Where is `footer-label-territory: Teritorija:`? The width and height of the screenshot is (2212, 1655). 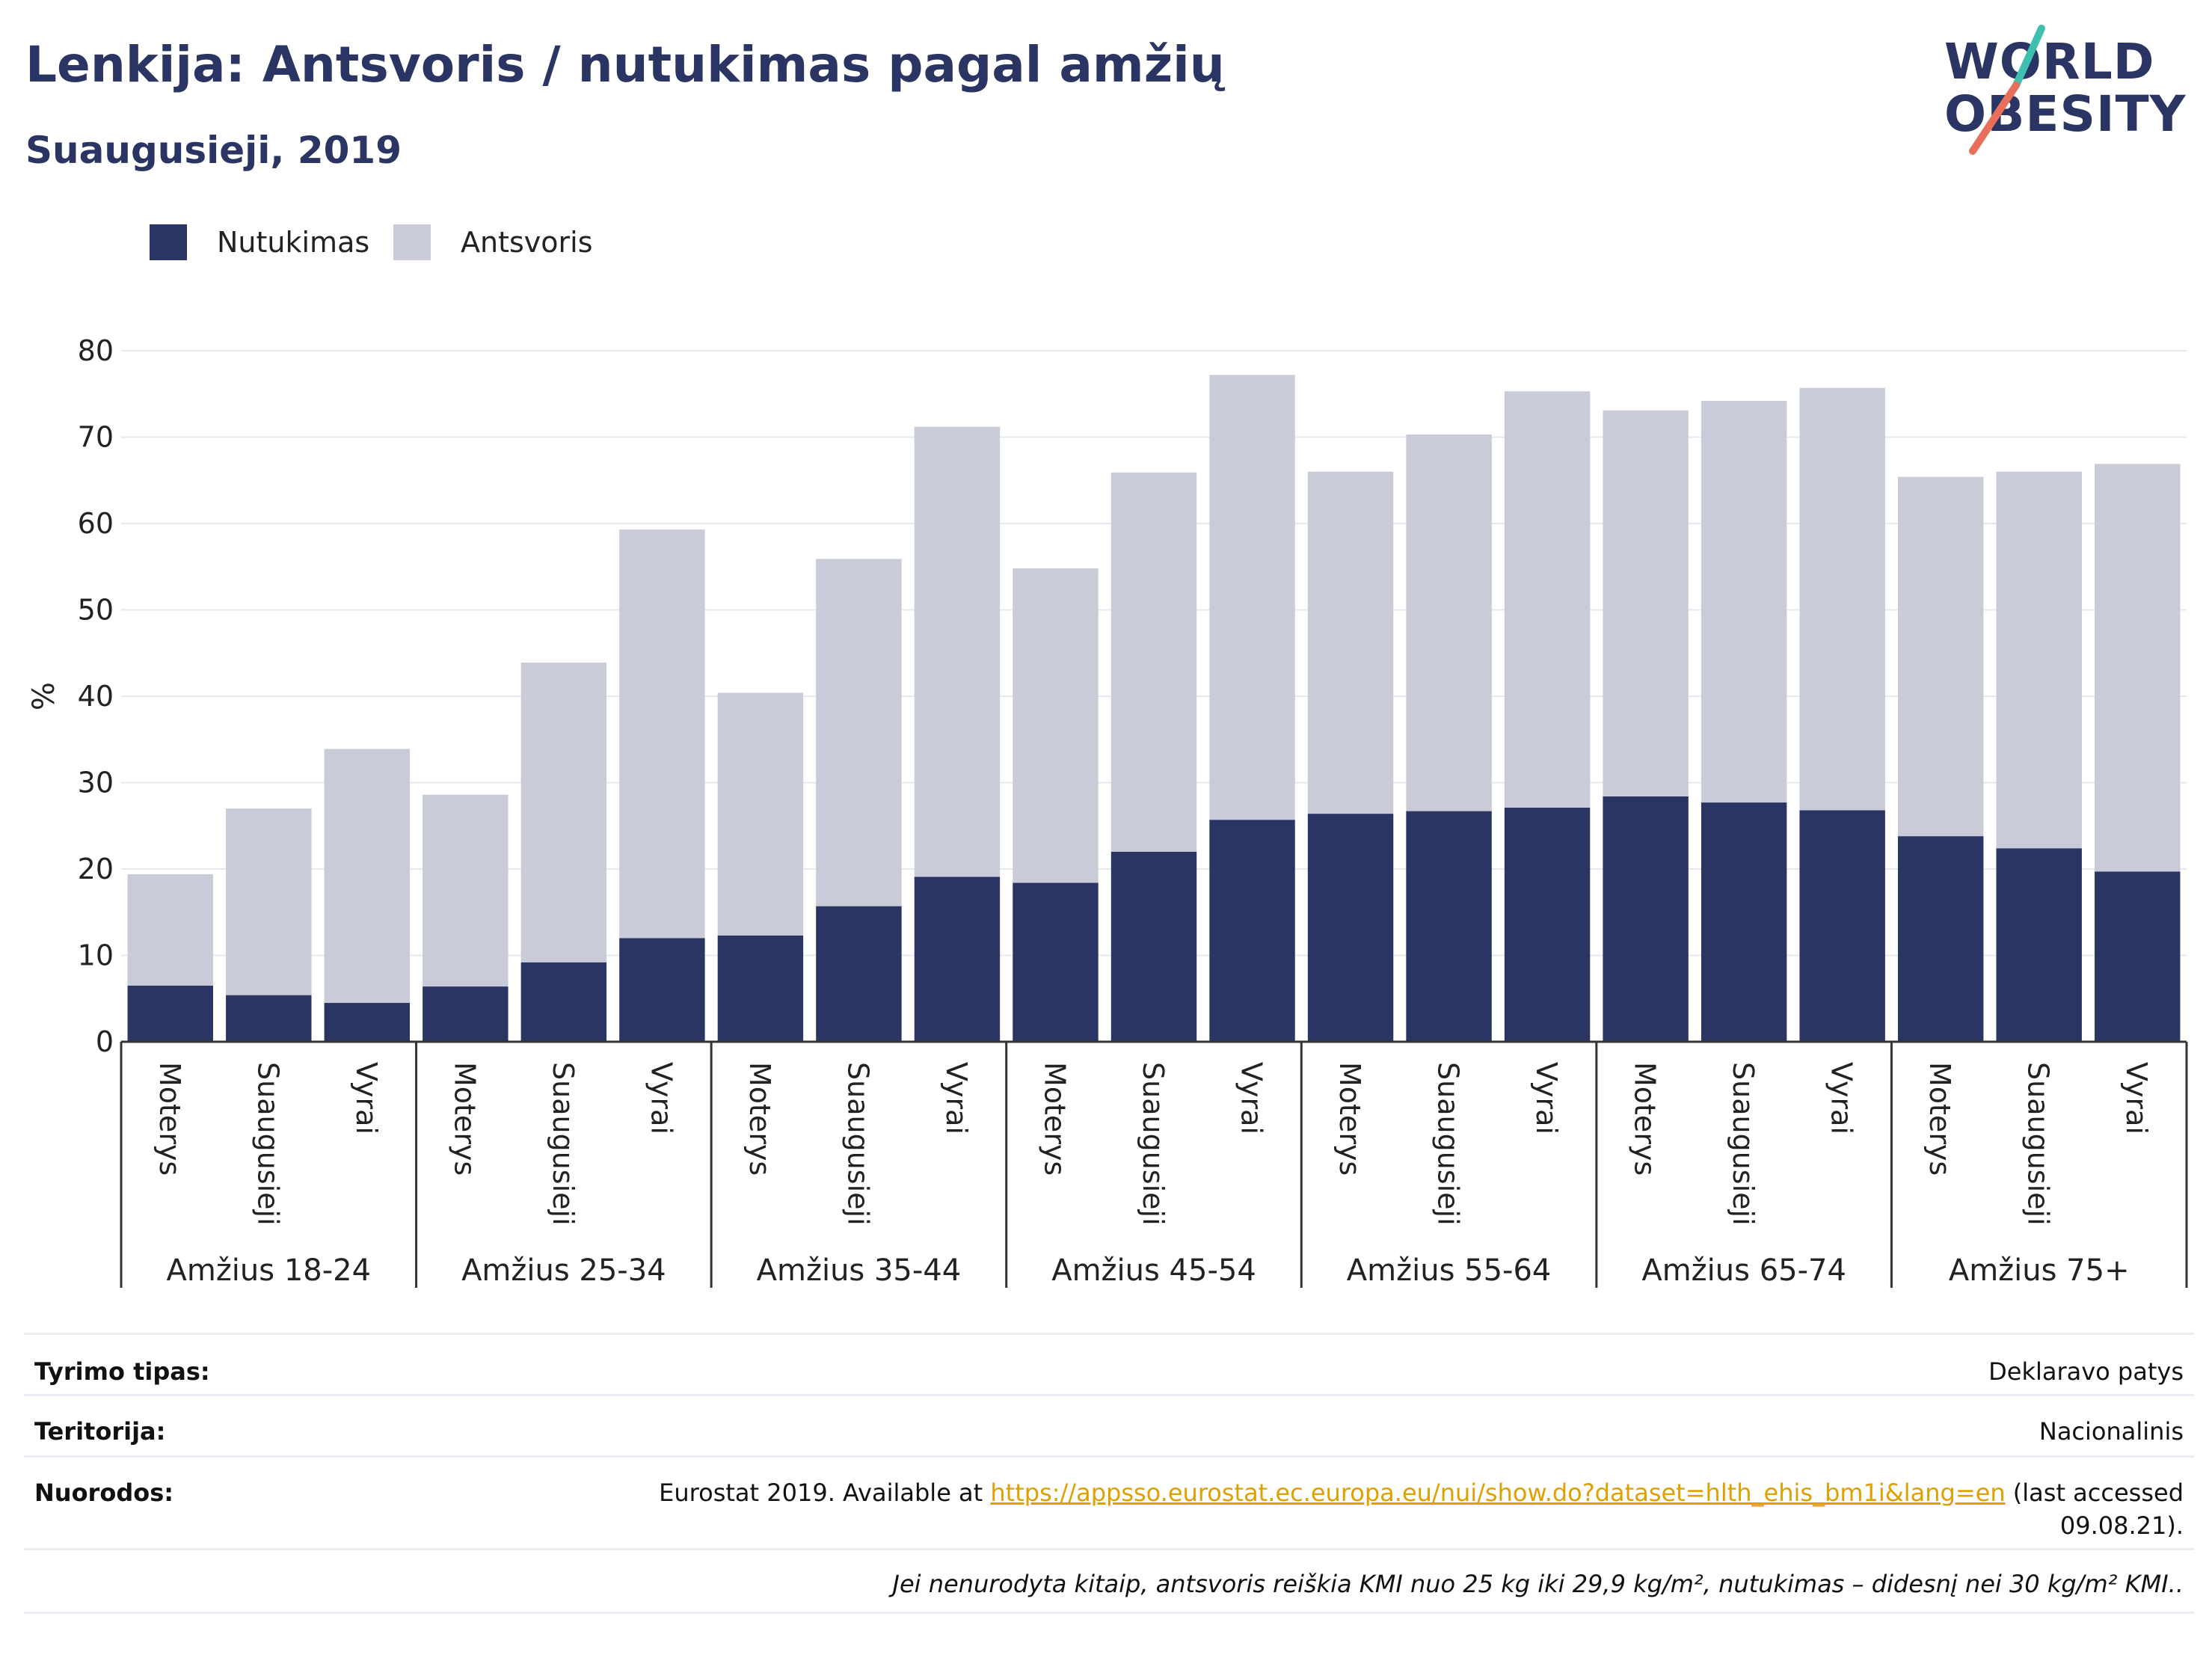 footer-label-territory: Teritorija: is located at coordinates (100, 1431).